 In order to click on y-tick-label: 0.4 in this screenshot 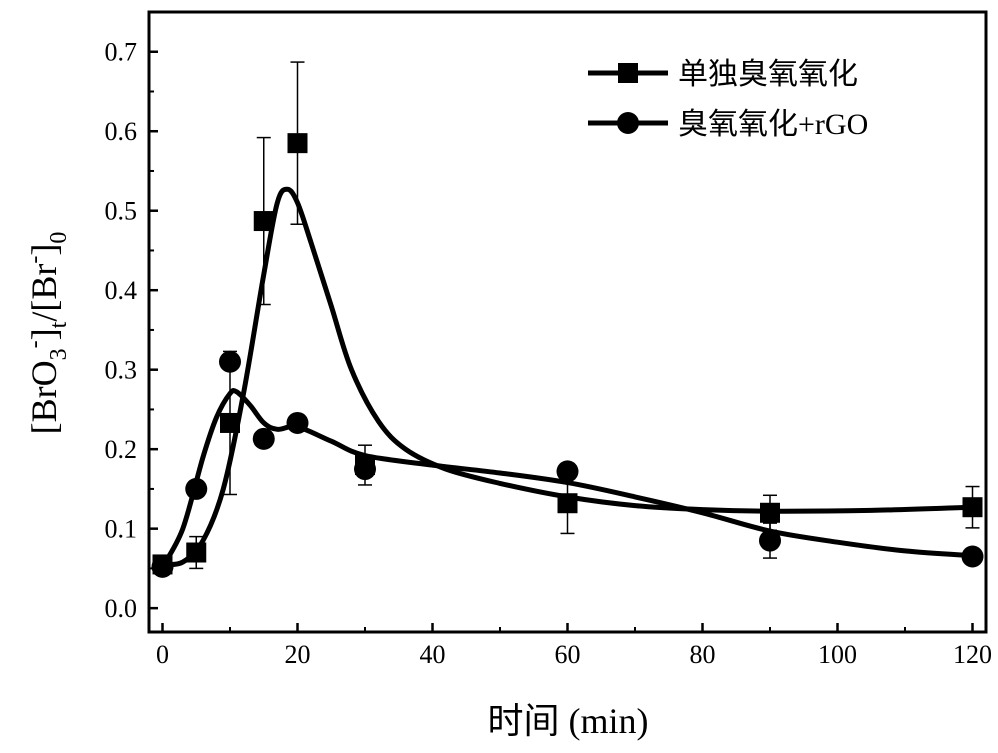, I will do `click(121, 290)`.